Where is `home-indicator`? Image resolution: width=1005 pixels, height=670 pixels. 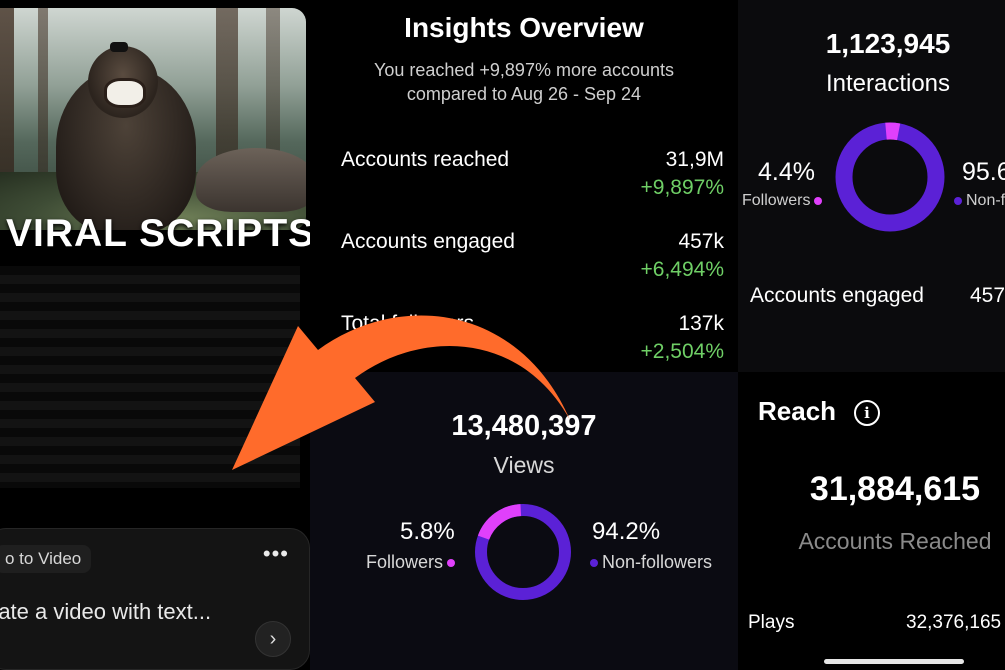
home-indicator is located at coordinates (894, 661).